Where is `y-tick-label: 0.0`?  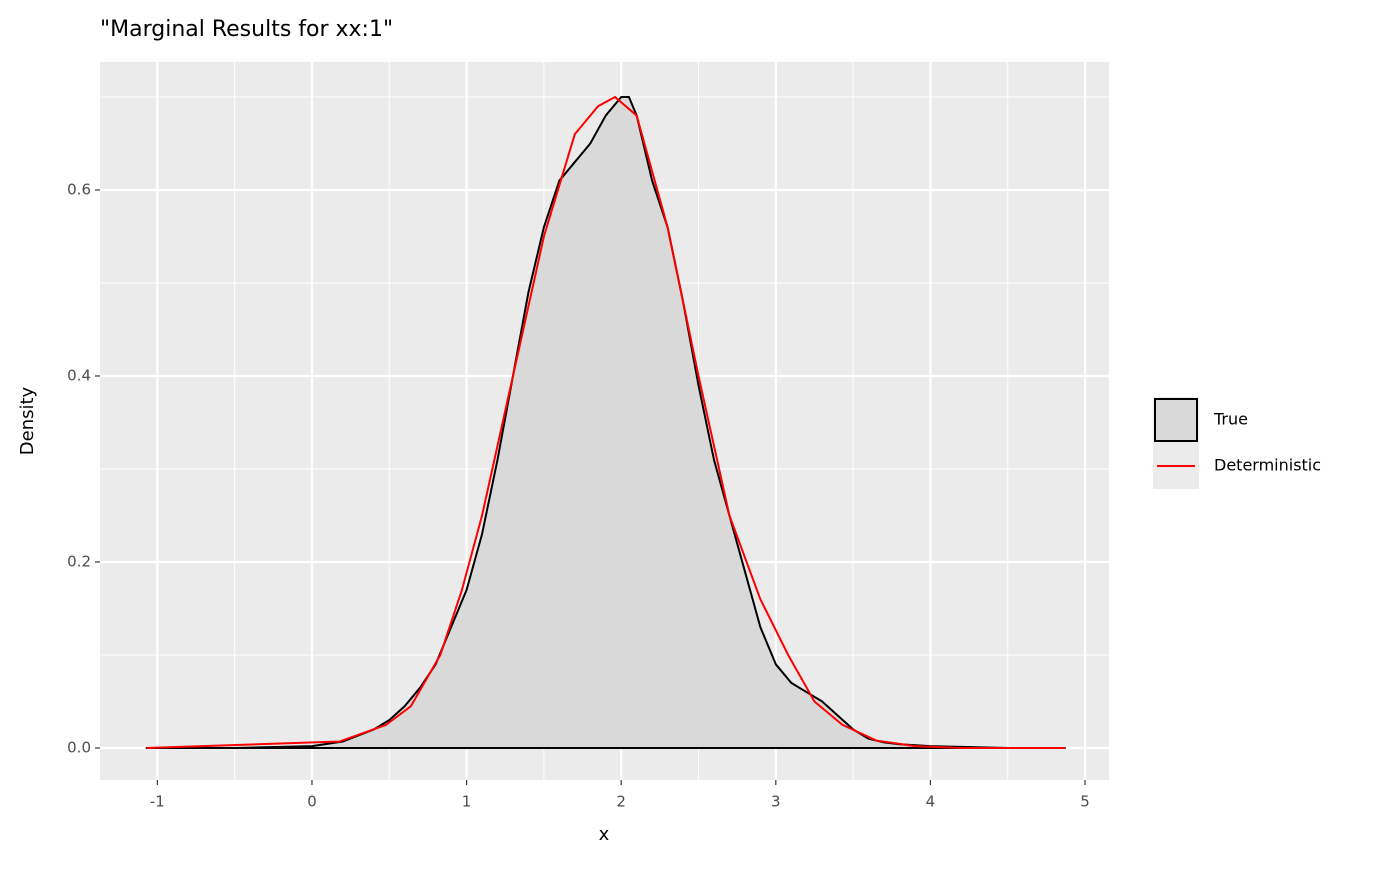 y-tick-label: 0.0 is located at coordinates (79, 748).